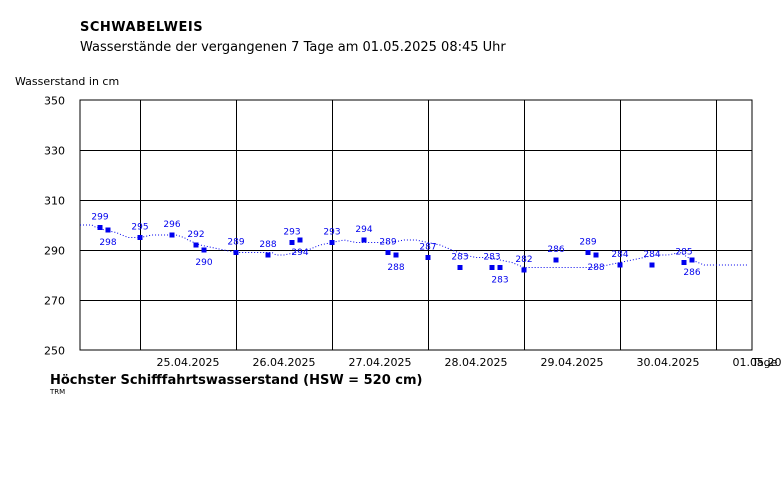 This screenshot has width=782, height=480. Describe the element at coordinates (380, 362) in the screenshot. I see `x-tick-label: 27.04.2025` at that location.